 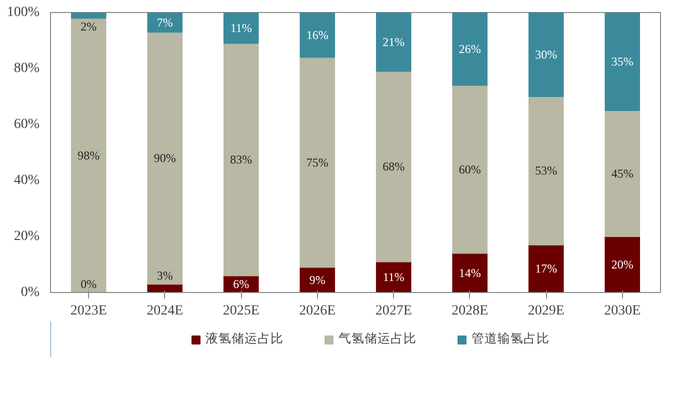 I want to click on data-label: 16%, so click(x=317, y=35).